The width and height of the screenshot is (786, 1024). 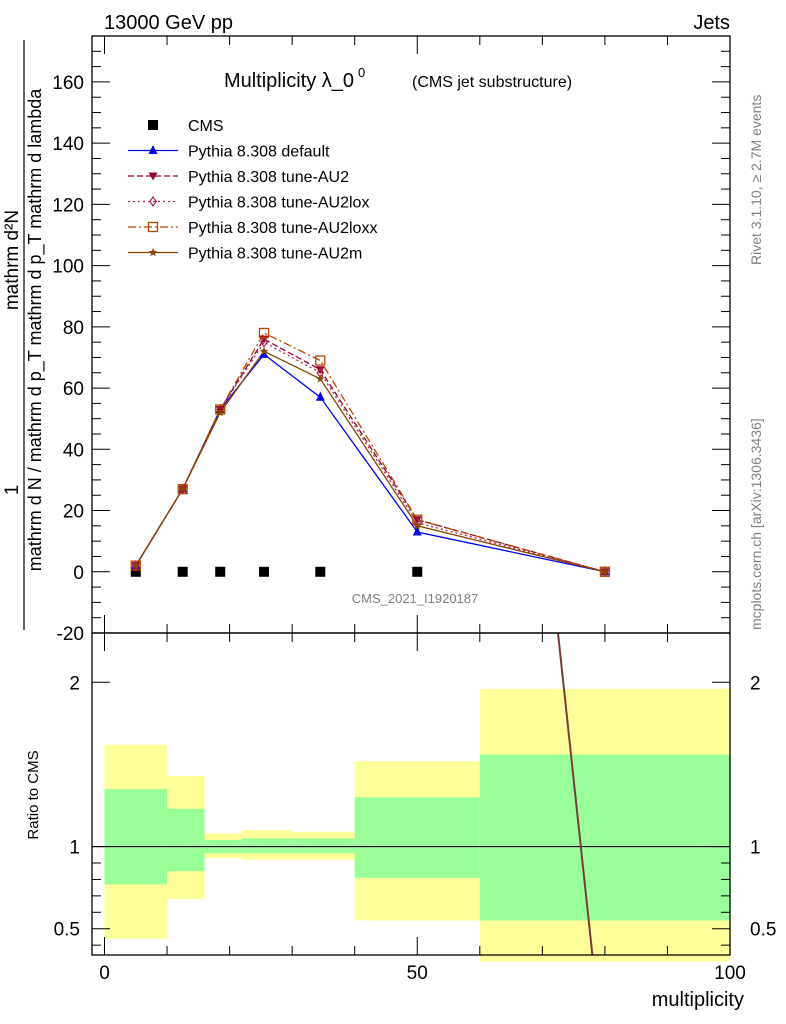 What do you see at coordinates (278, 203) in the screenshot?
I see `legend-label-3: Pythia 8.308 tune-AU2lox` at bounding box center [278, 203].